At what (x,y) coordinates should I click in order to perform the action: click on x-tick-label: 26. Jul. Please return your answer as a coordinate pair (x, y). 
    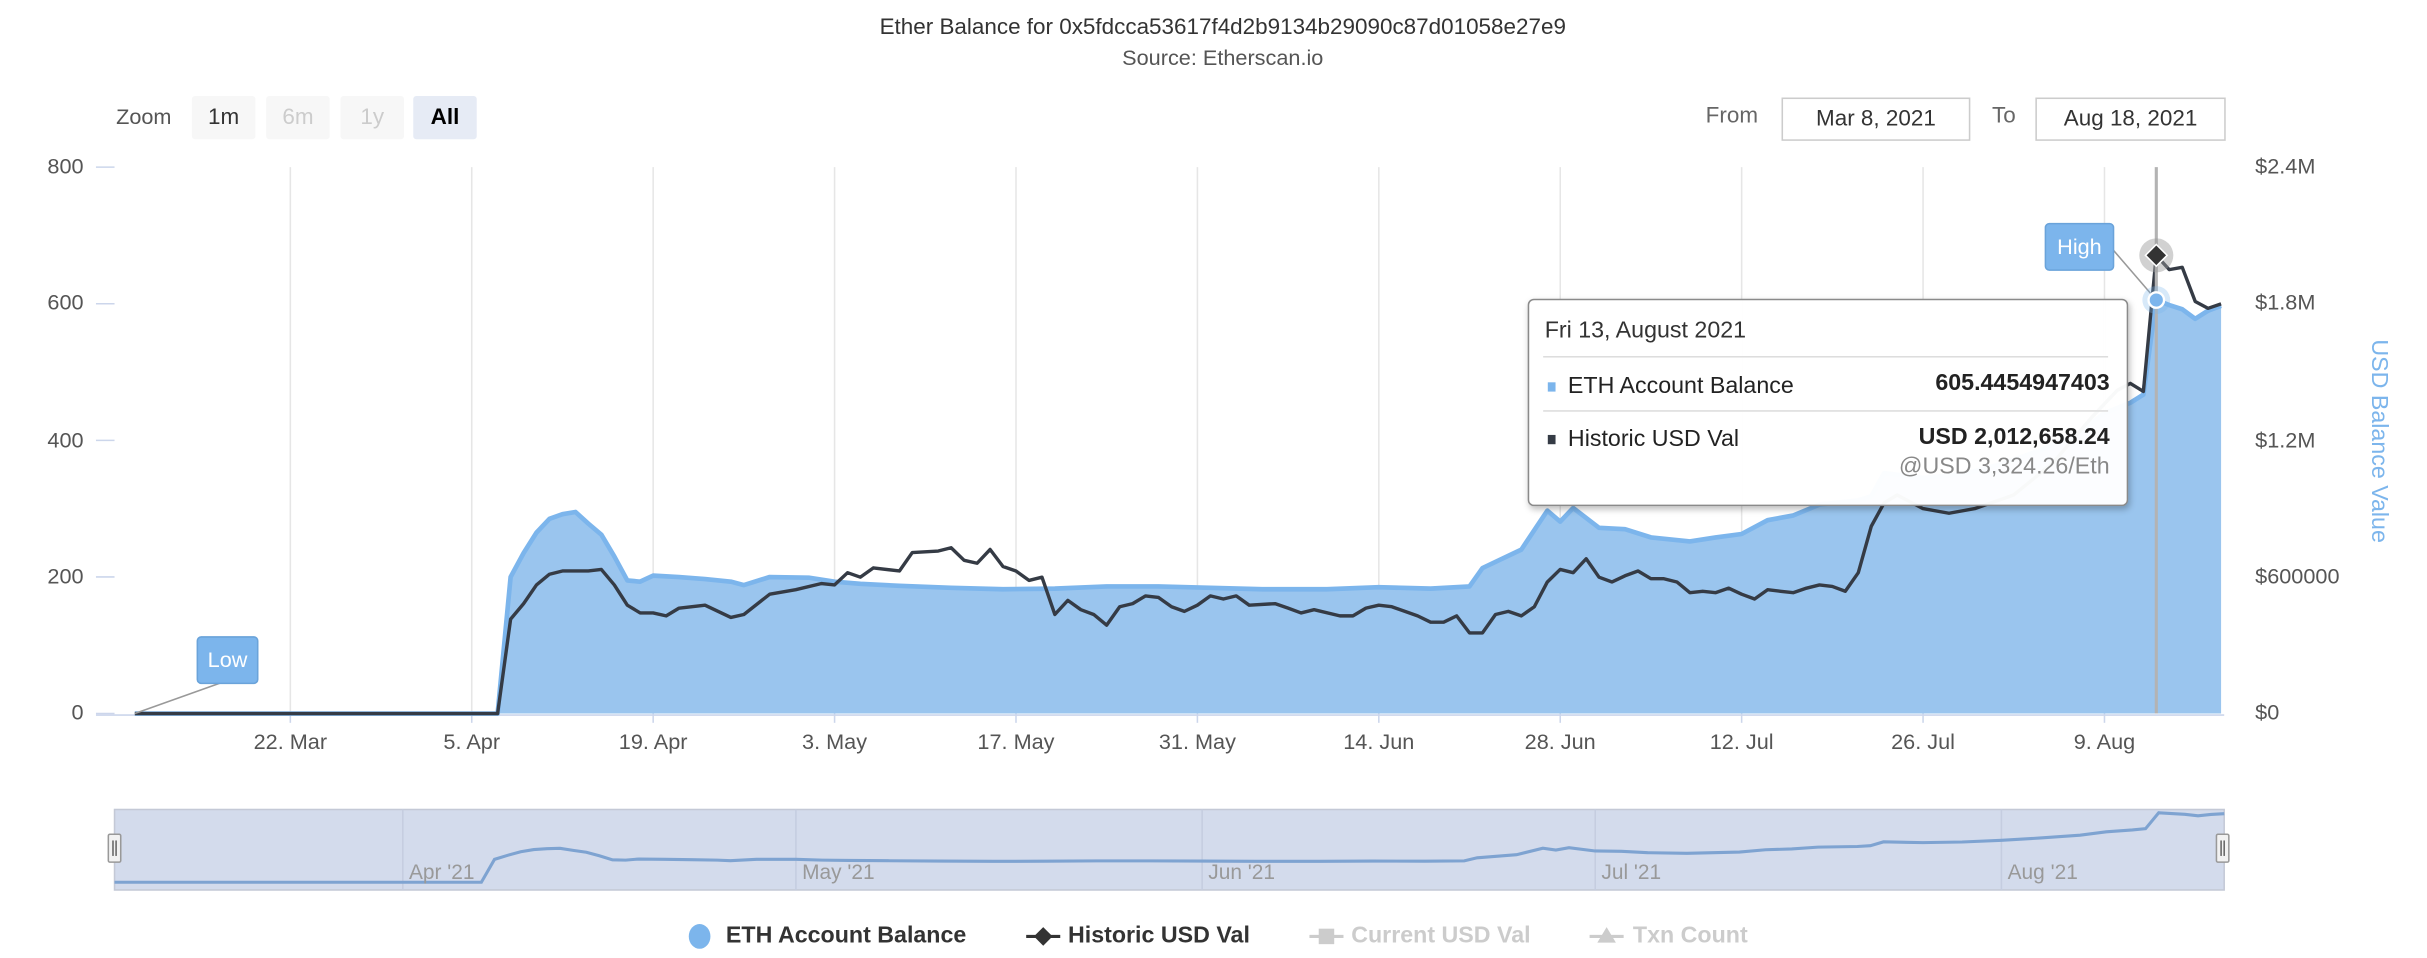
    Looking at the image, I should click on (1923, 741).